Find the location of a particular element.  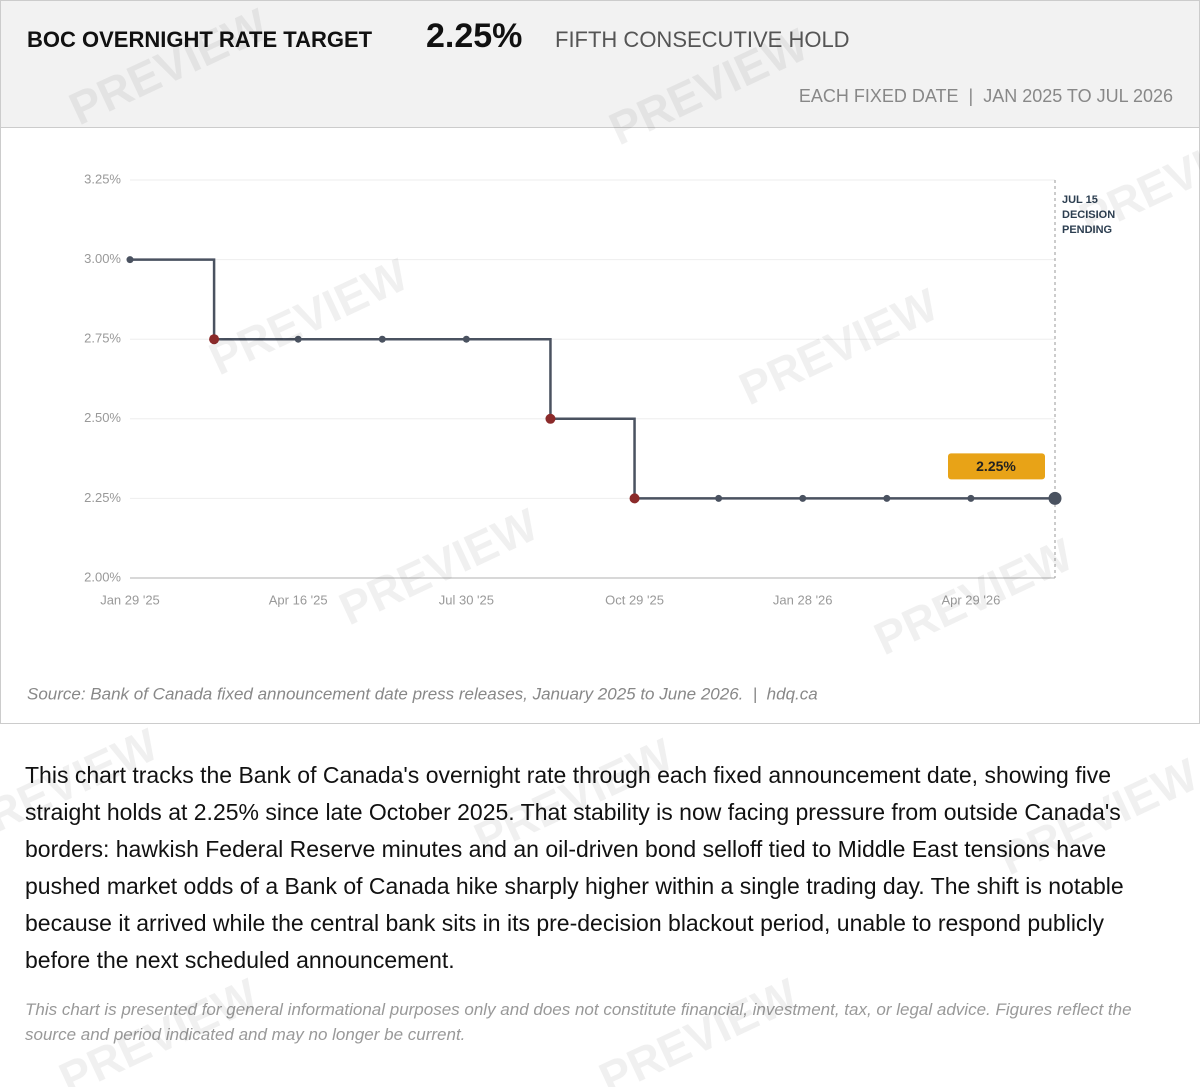

y-tick-label: 2.75% is located at coordinates (102, 338).